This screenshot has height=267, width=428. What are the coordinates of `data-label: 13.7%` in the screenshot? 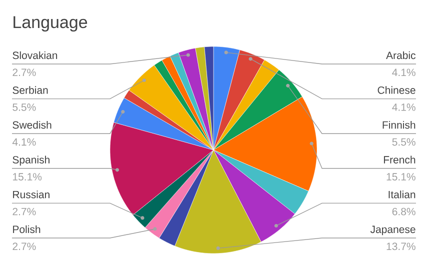 It's located at (401, 246).